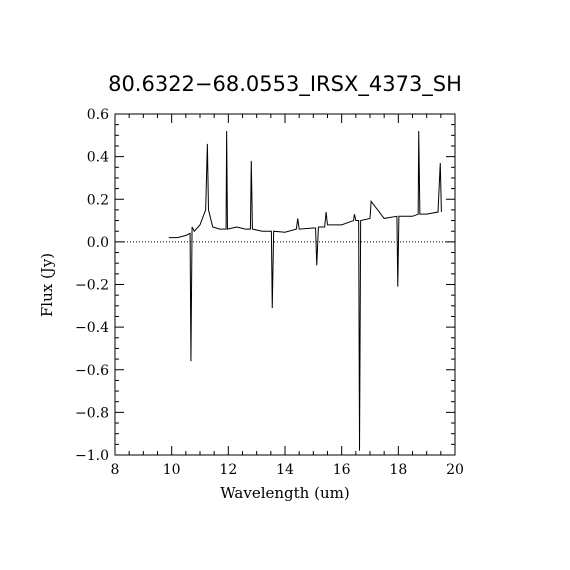 Image resolution: width=570 pixels, height=570 pixels. What do you see at coordinates (284, 493) in the screenshot?
I see `x-axis-label: Wavelength (um)` at bounding box center [284, 493].